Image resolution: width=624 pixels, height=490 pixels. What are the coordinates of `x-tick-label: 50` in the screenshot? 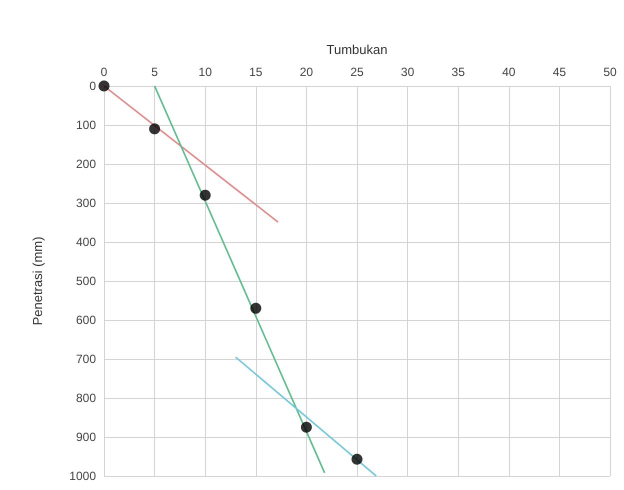 It's located at (610, 72).